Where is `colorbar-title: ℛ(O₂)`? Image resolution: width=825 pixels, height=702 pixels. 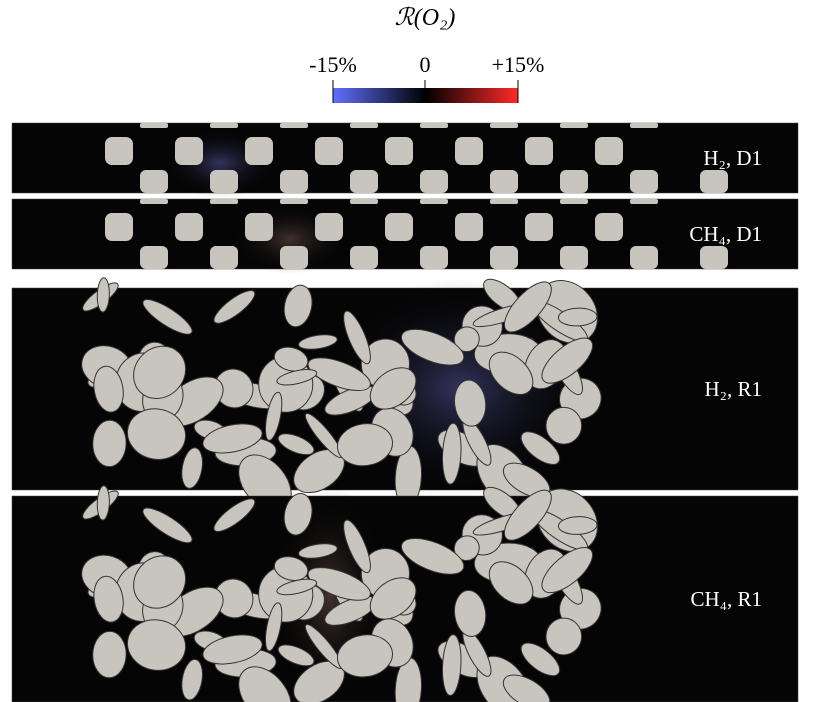
colorbar-title: ℛ(O₂) is located at coordinates (425, 18).